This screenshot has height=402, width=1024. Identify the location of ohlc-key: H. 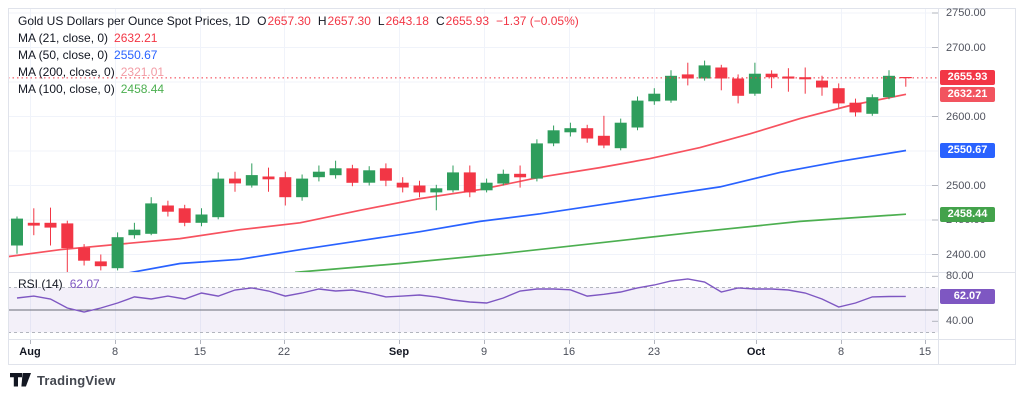
(322, 21).